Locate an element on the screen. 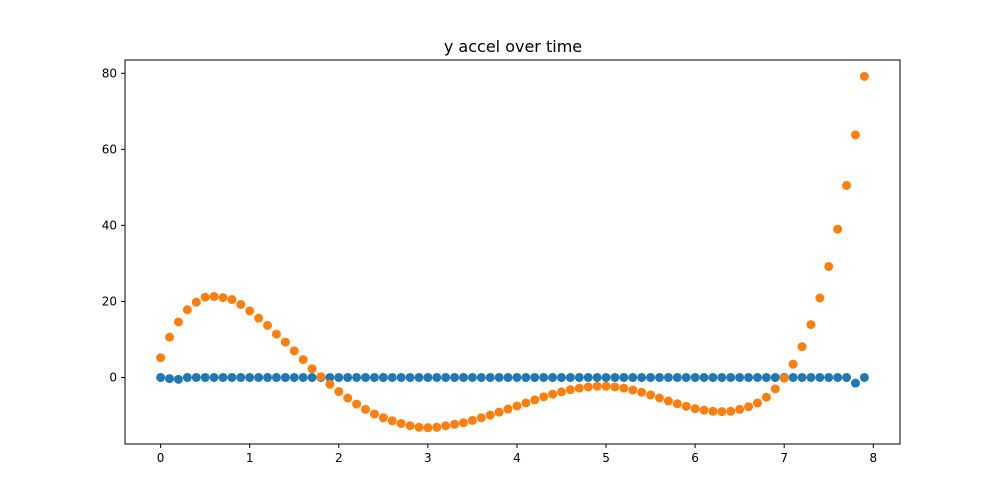  y-axis: 0 20 40 60 80 is located at coordinates (113, 225).